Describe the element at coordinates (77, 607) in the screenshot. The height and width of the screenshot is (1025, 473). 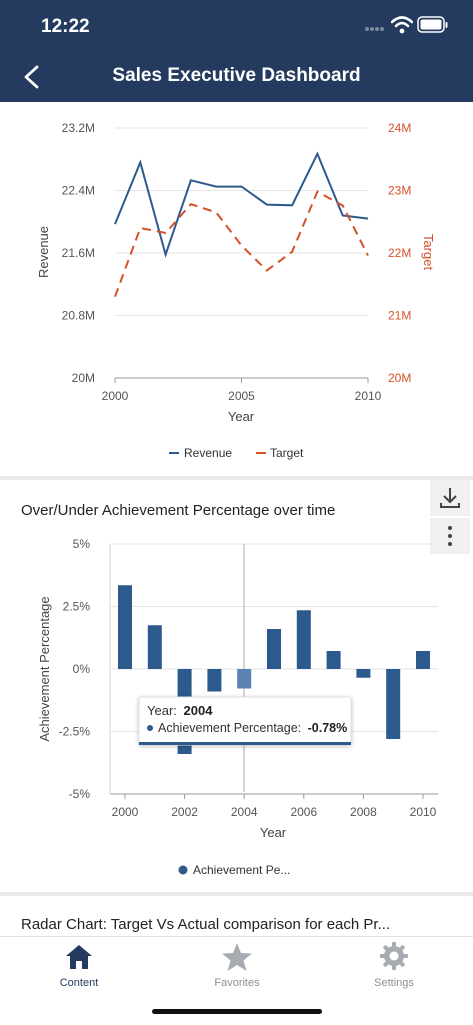
I see `y-tick-label: 2.5%` at that location.